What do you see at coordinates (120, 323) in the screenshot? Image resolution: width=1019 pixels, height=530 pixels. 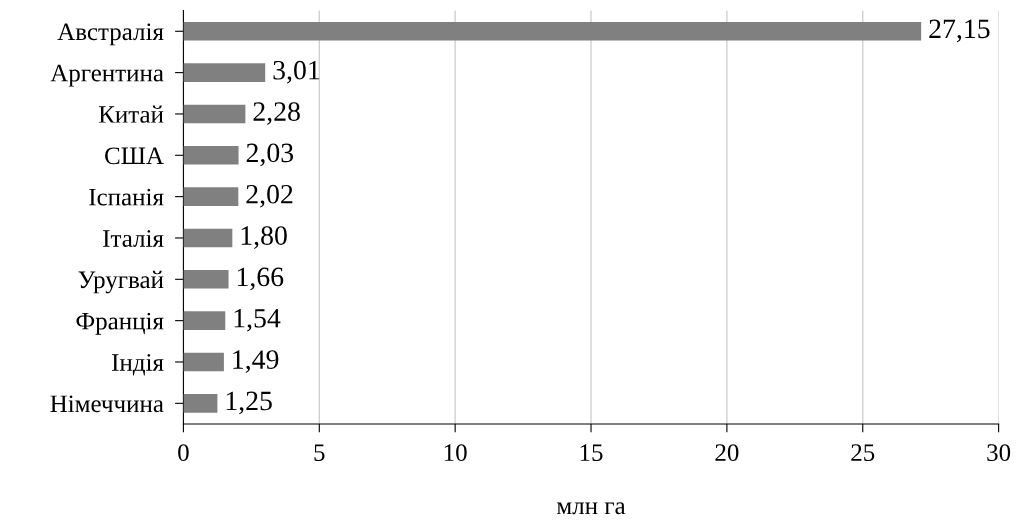 I see `y-tick-label: Франція` at bounding box center [120, 323].